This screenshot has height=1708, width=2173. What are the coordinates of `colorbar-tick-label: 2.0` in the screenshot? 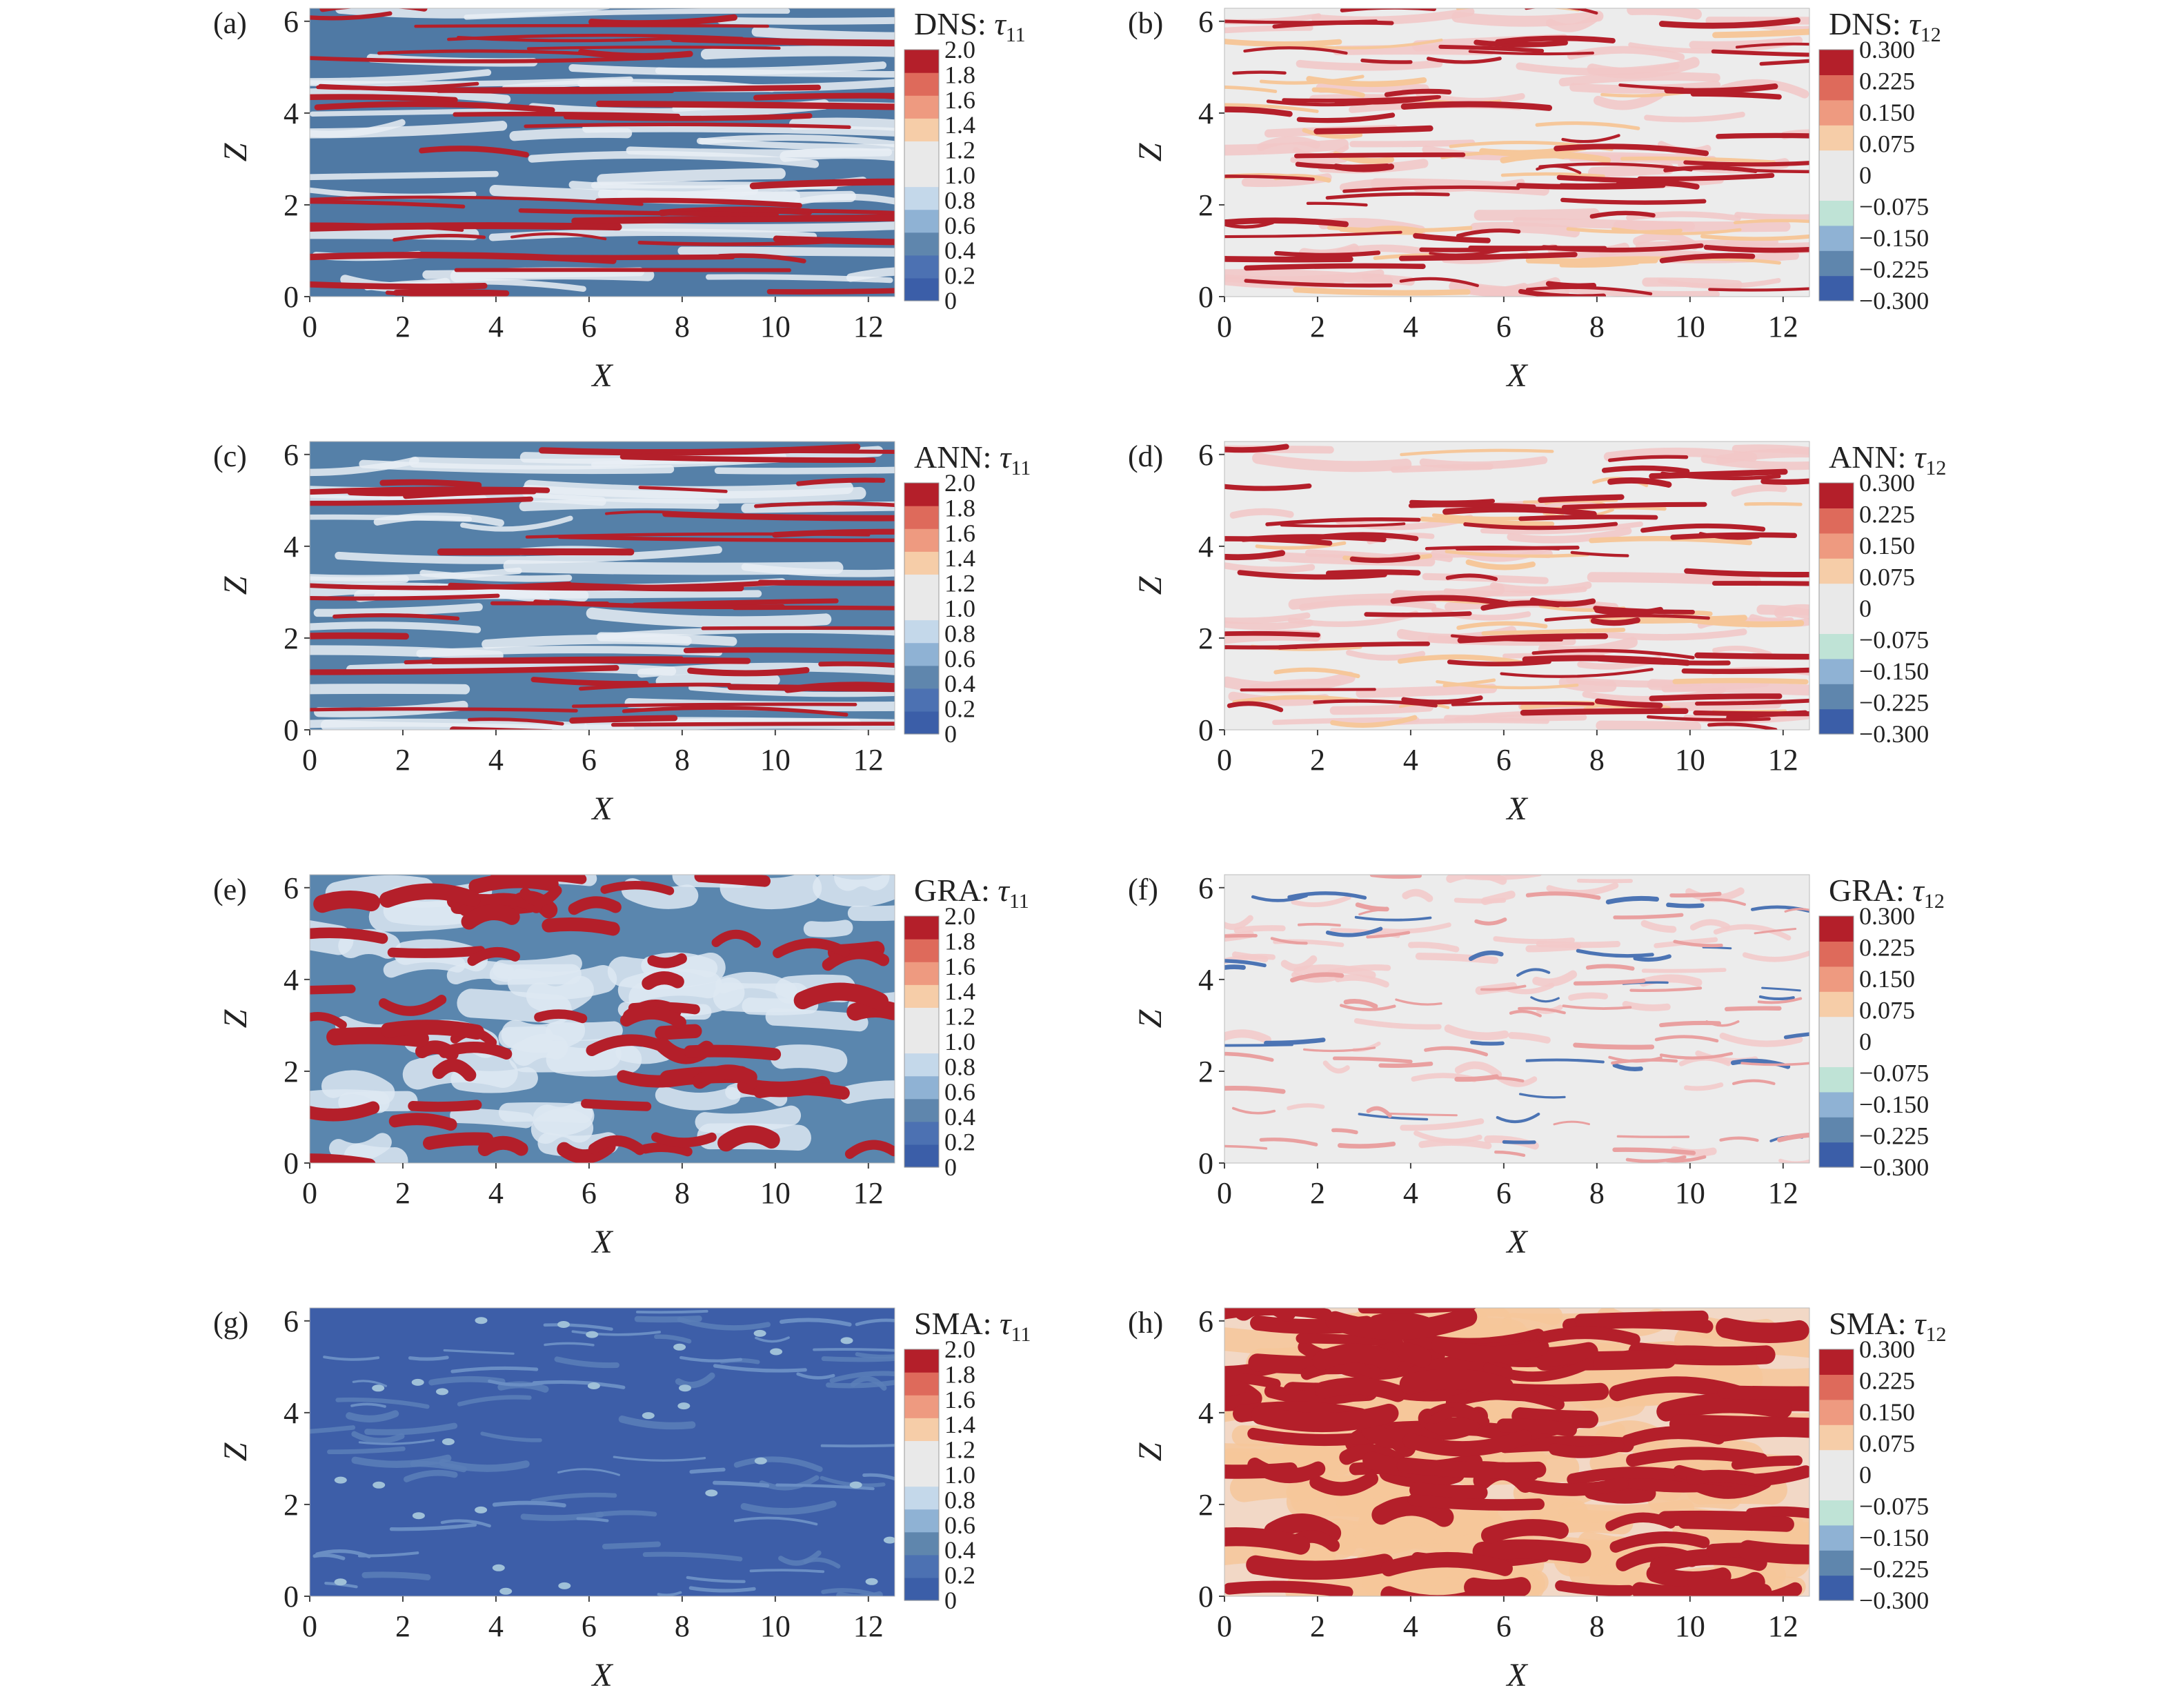 It's located at (959, 916).